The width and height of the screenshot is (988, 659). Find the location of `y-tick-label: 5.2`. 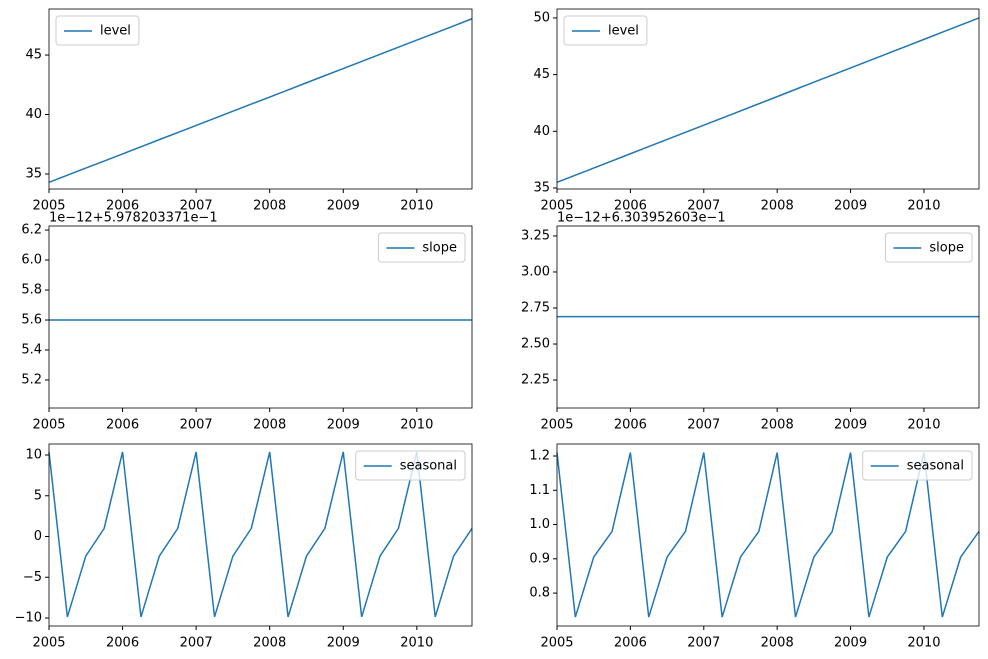

y-tick-label: 5.2 is located at coordinates (31, 379).